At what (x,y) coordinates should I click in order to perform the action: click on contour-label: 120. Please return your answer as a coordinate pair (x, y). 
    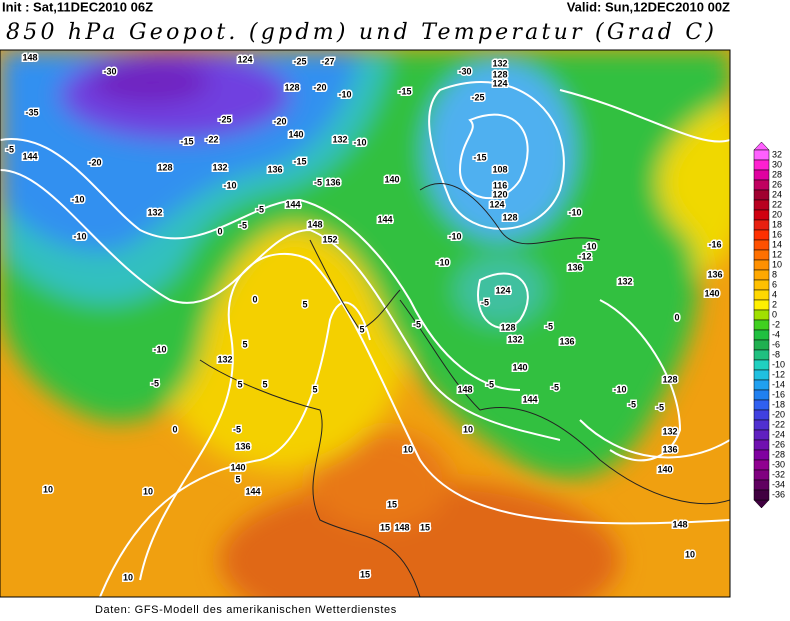
    Looking at the image, I should click on (499, 194).